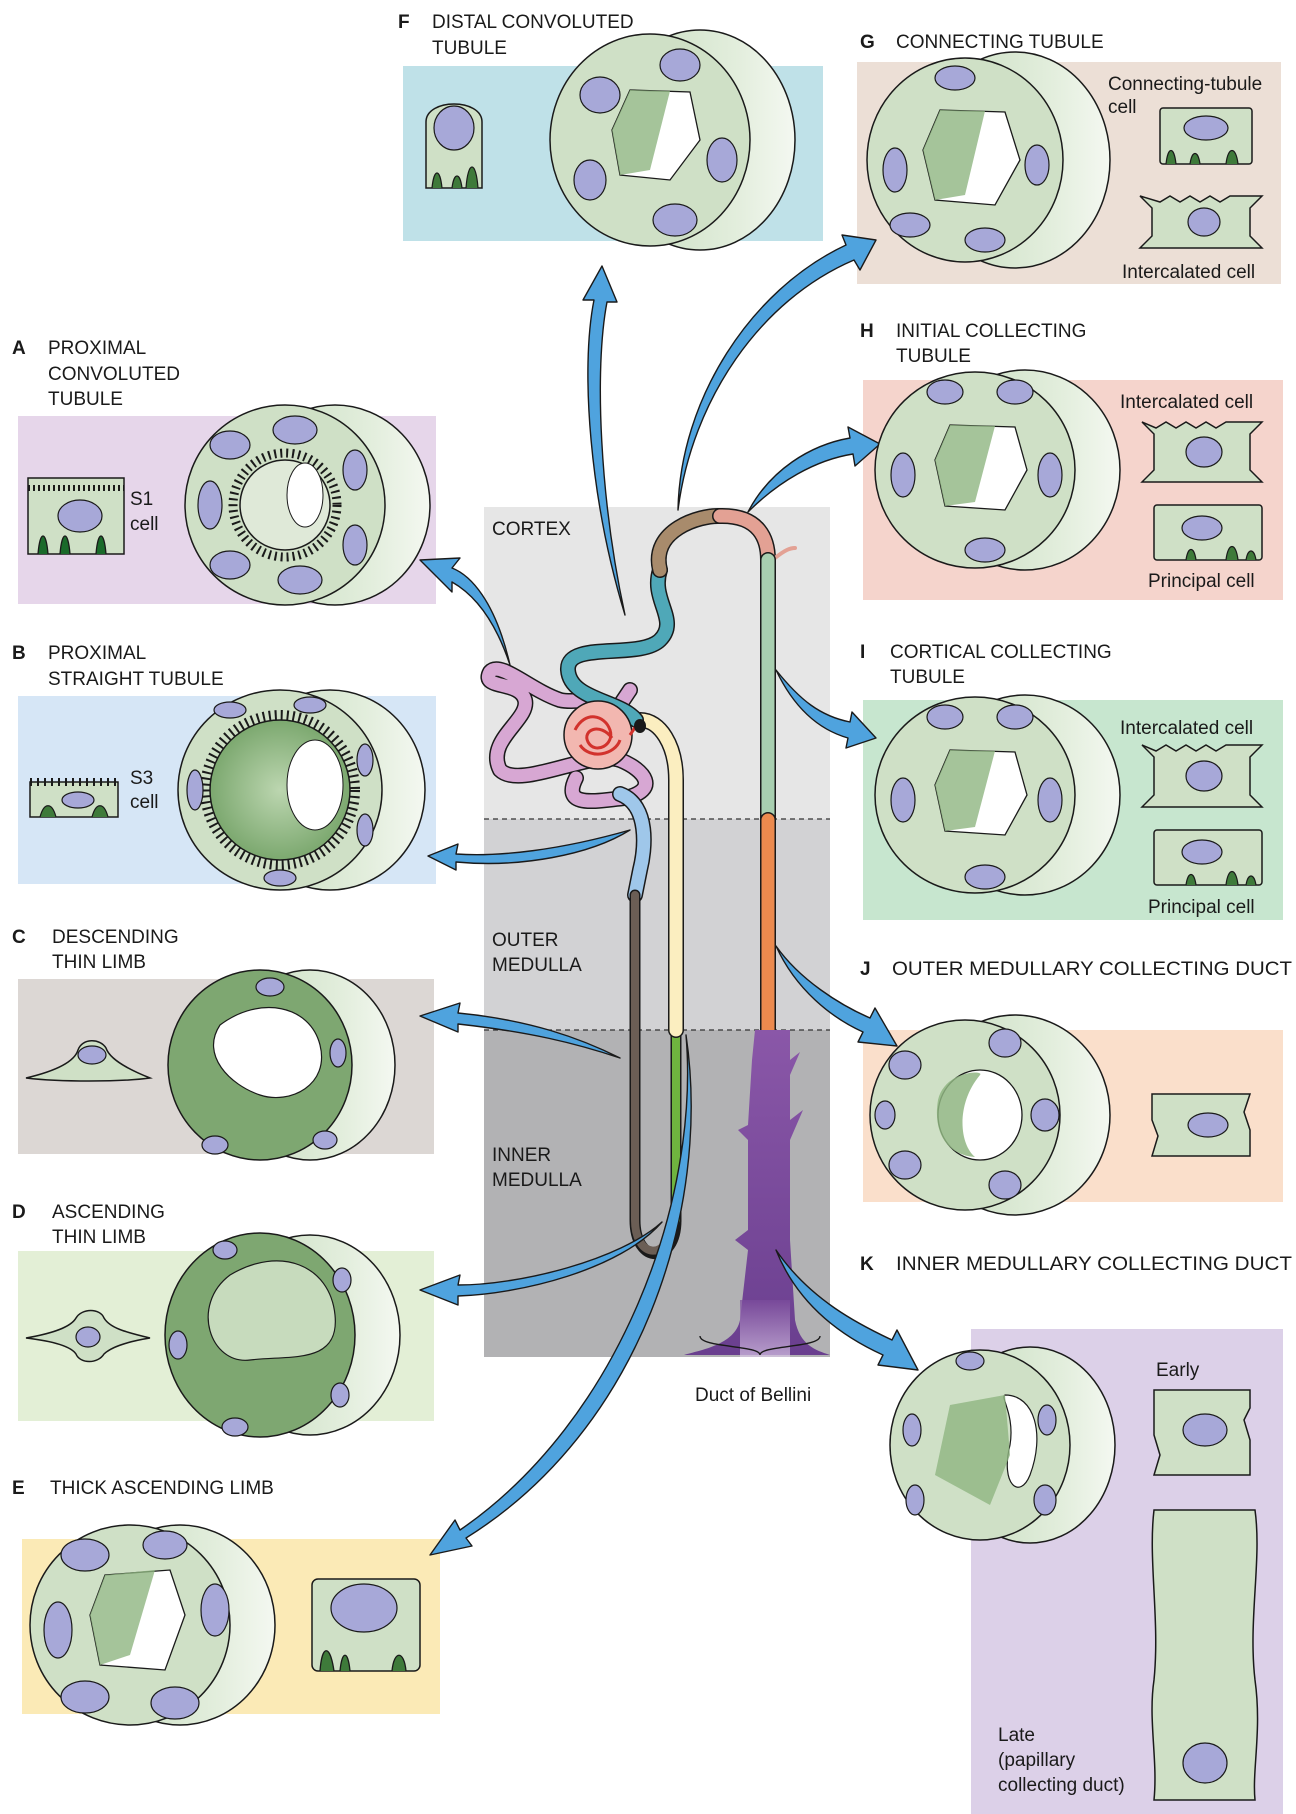  I want to click on segment-c-line-2: THIN LIMB, so click(99, 962).